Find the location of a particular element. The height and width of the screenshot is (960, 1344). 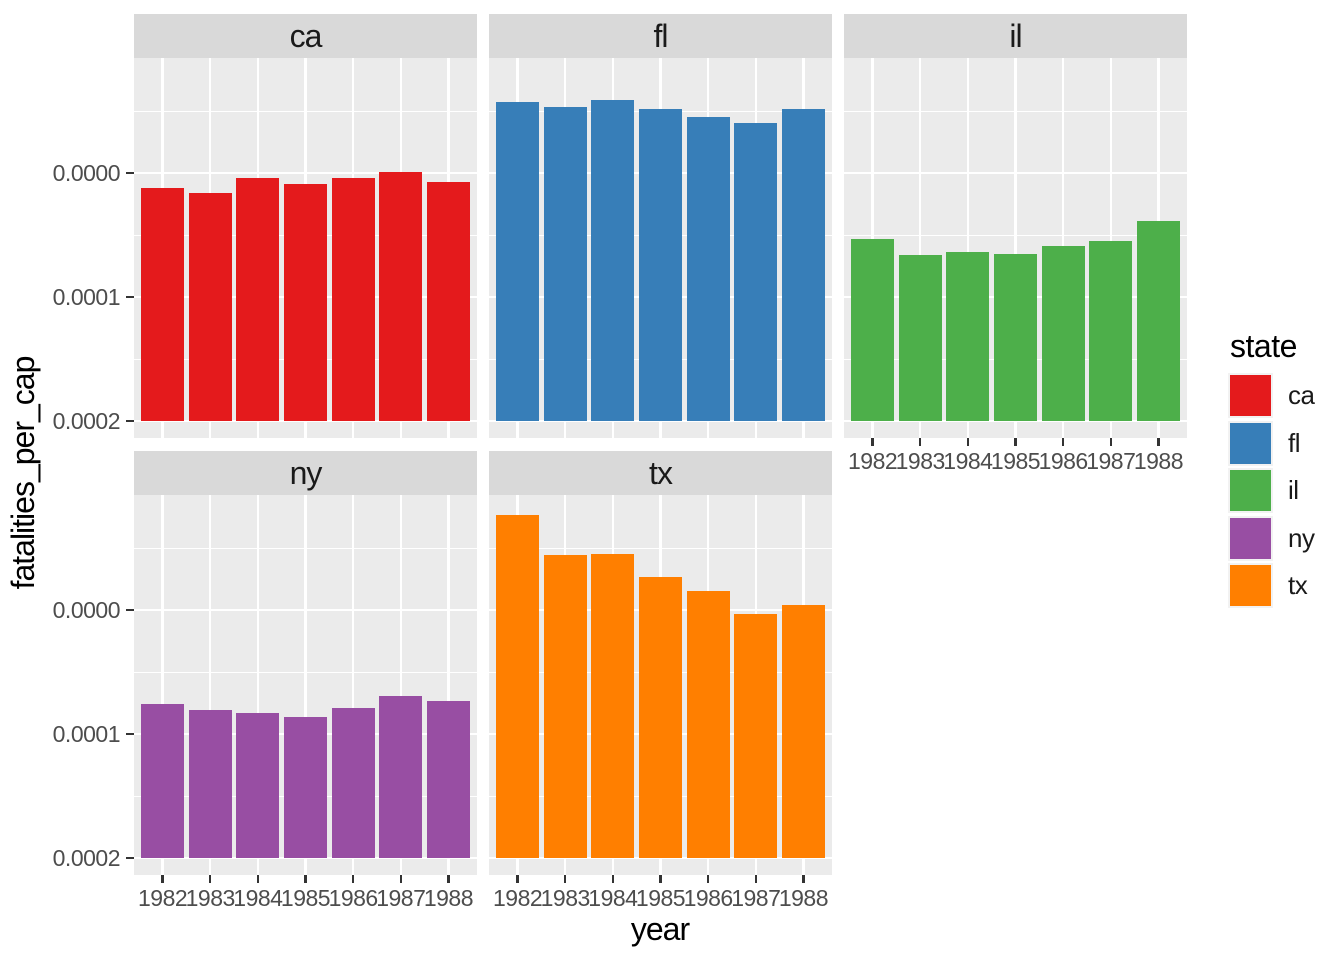

facet-panel-il is located at coordinates (1015, 248).